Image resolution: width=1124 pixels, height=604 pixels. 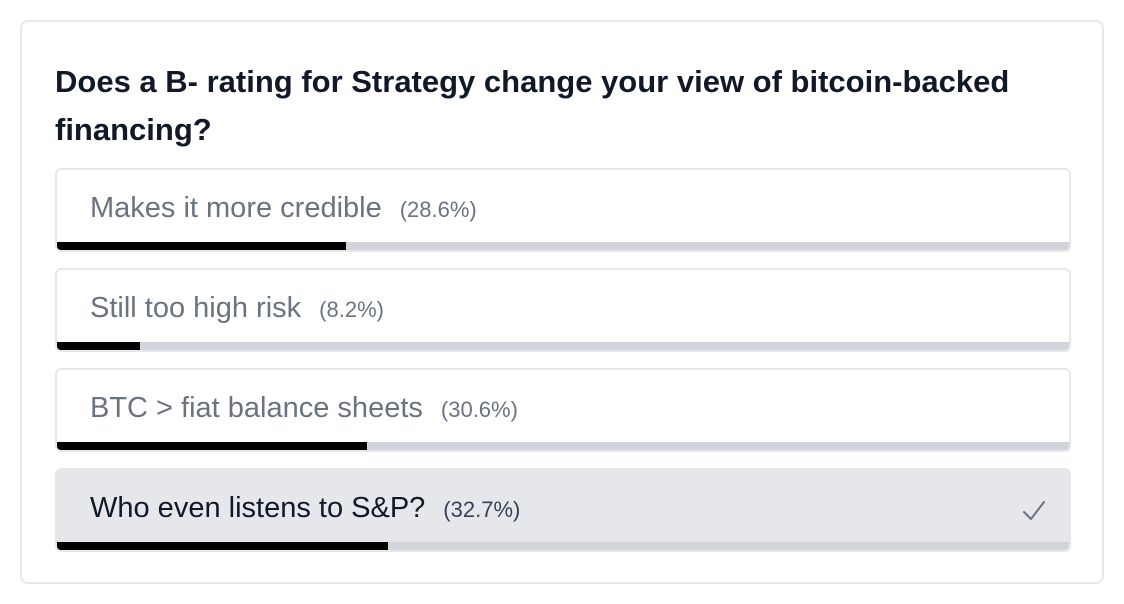 What do you see at coordinates (563, 210) in the screenshot?
I see `poll-option-0: Makes it more credible (28.6%)` at bounding box center [563, 210].